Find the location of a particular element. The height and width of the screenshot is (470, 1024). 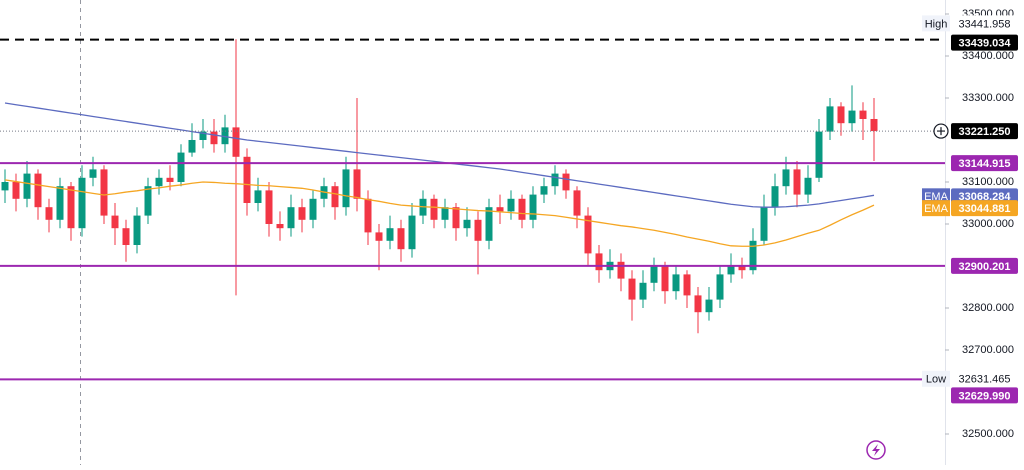

level-label: 33221.250 is located at coordinates (985, 132).